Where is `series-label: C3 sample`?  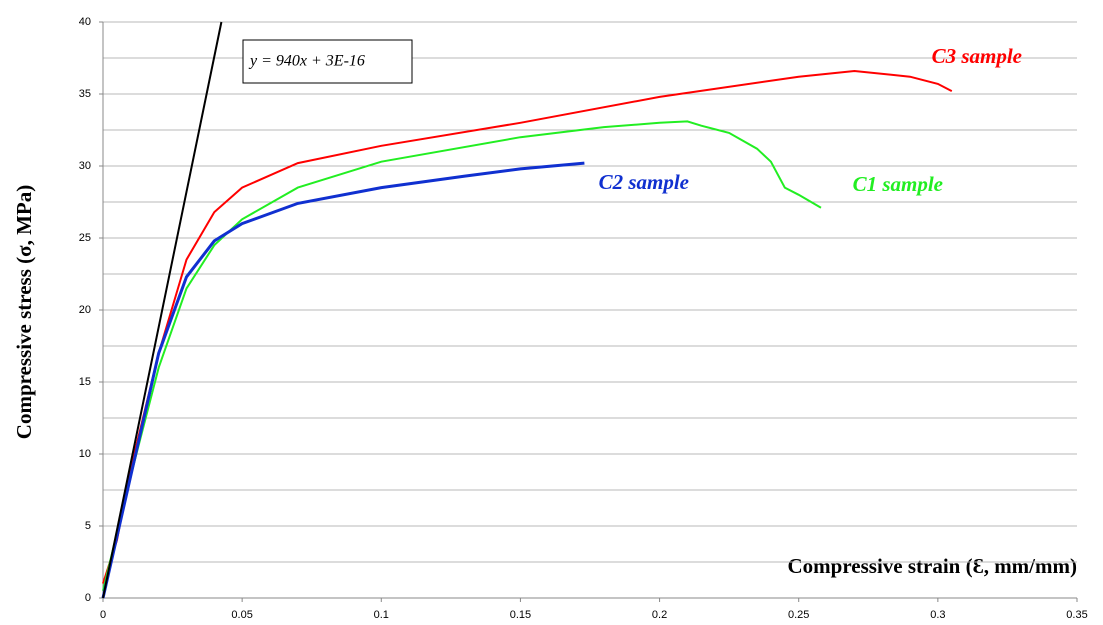
series-label: C3 sample is located at coordinates (977, 56).